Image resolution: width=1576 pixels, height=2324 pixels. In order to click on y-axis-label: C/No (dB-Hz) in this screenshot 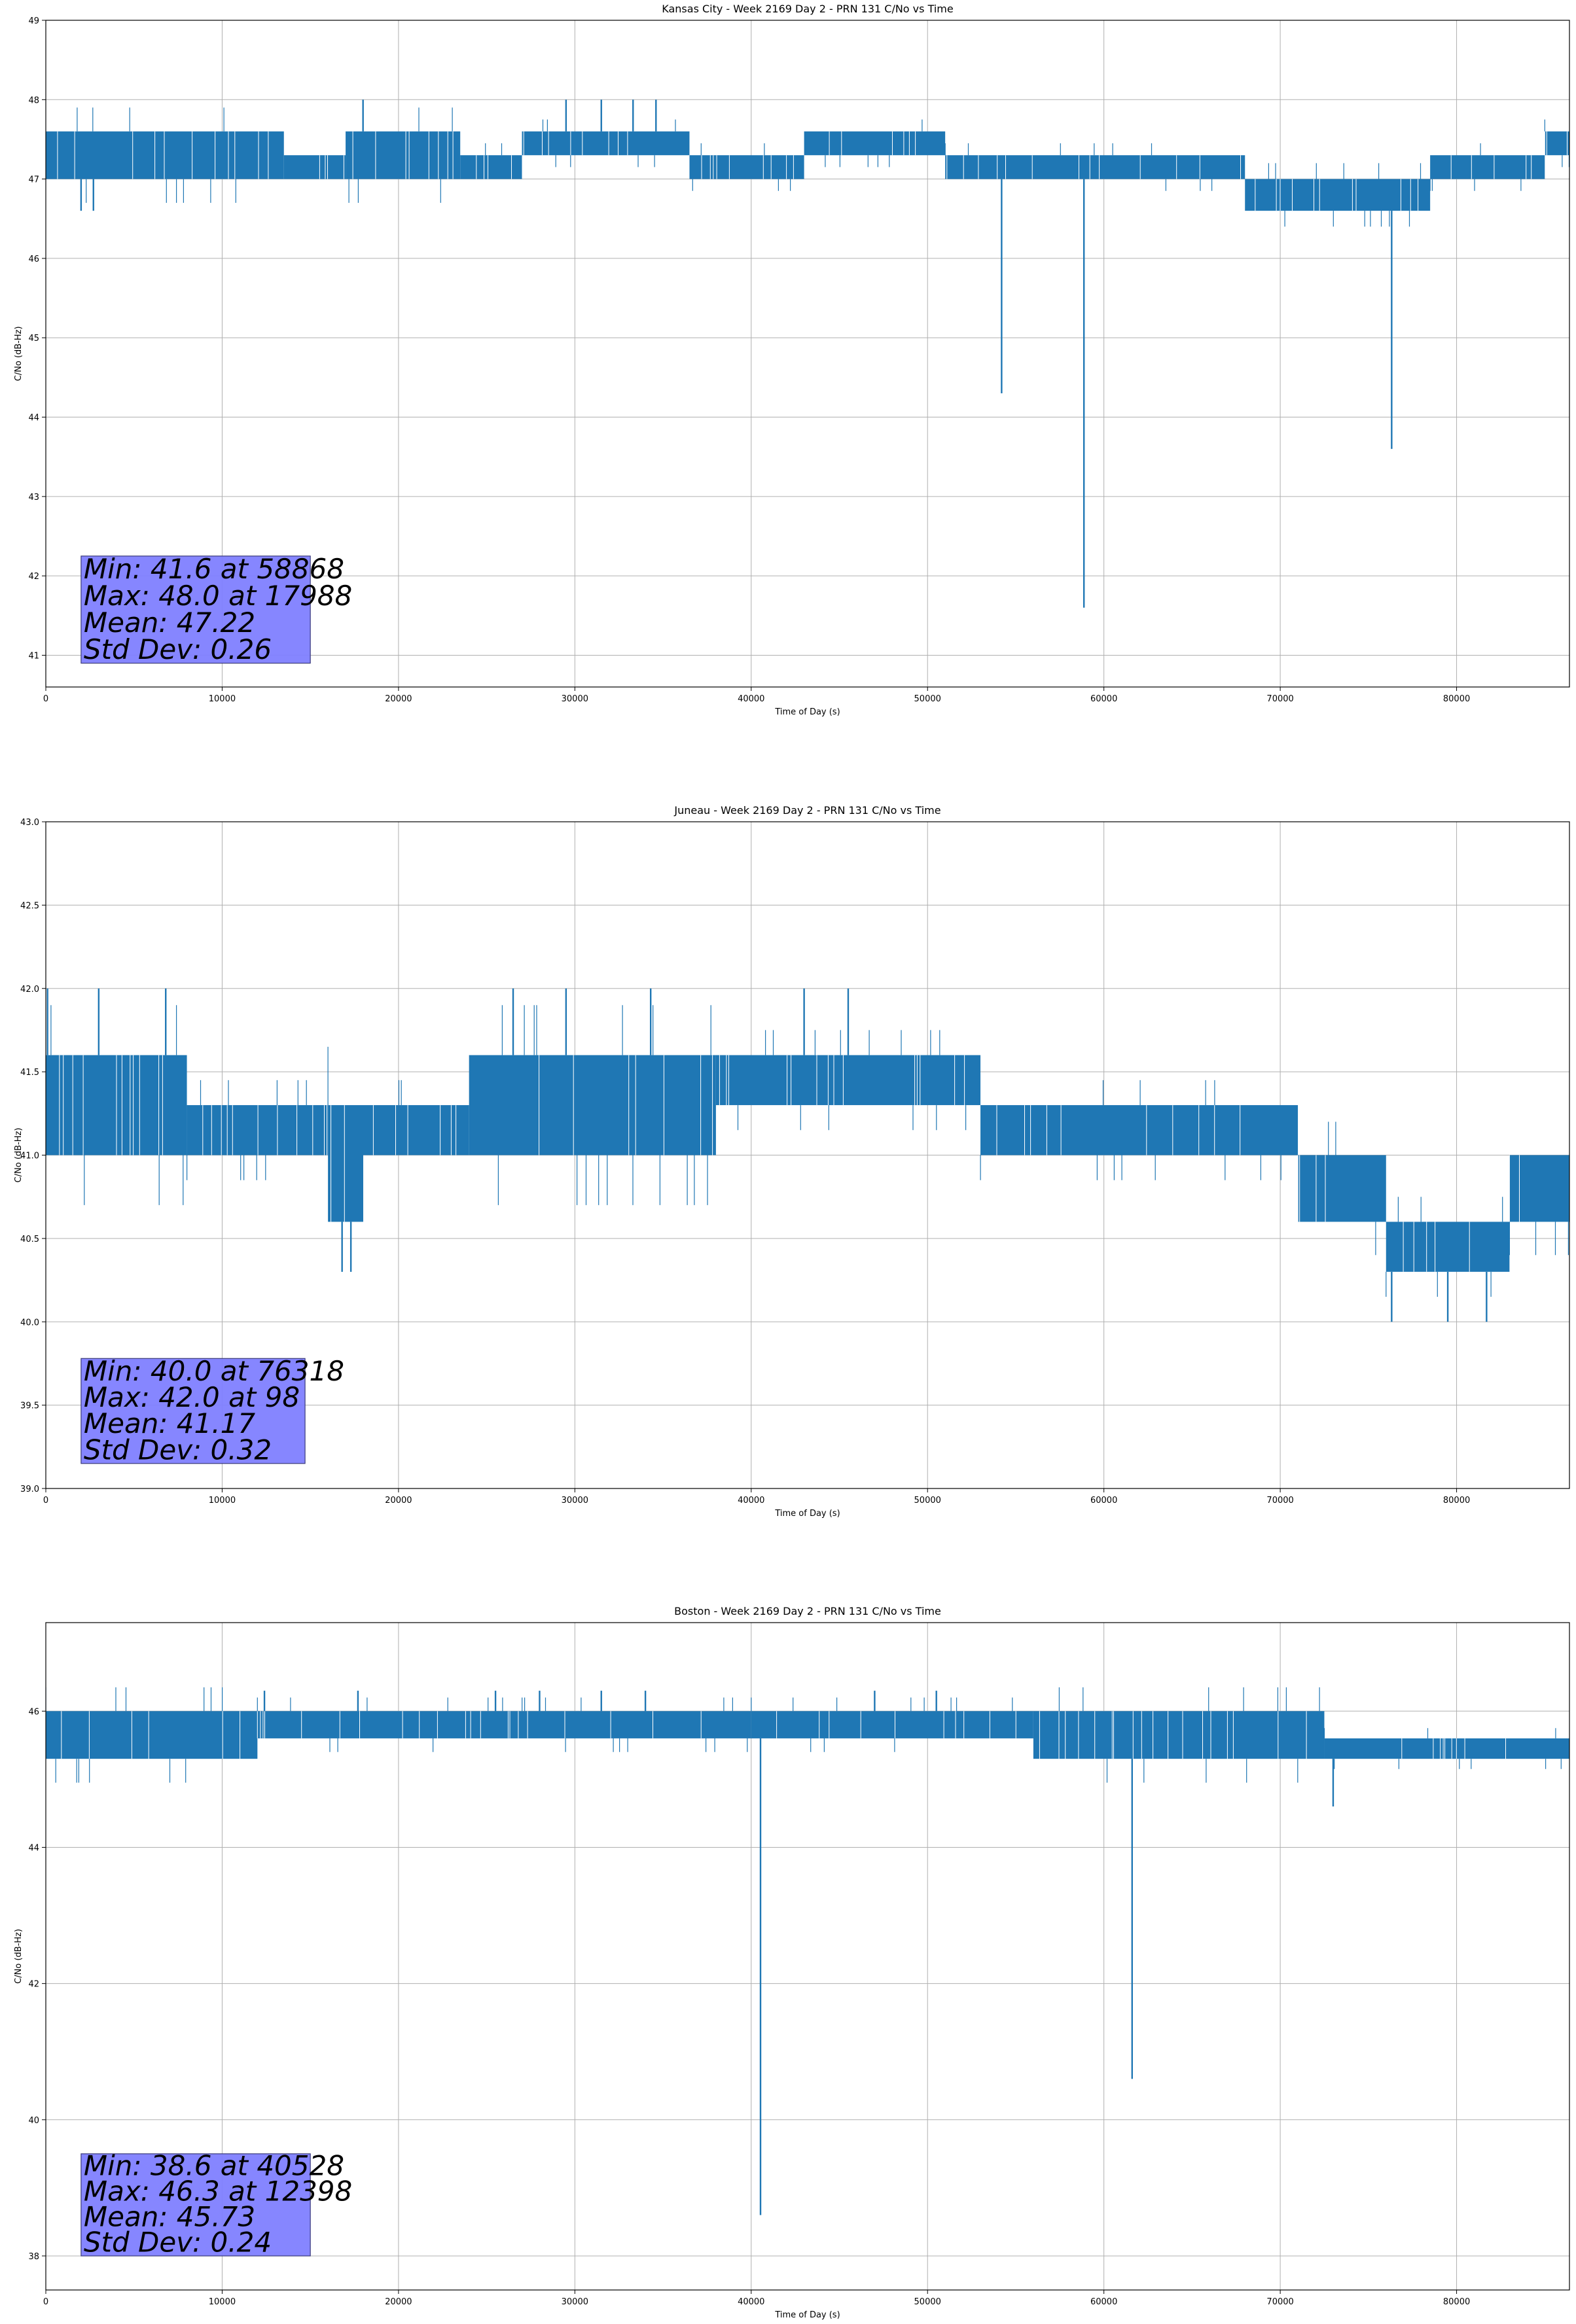, I will do `click(19, 1156)`.